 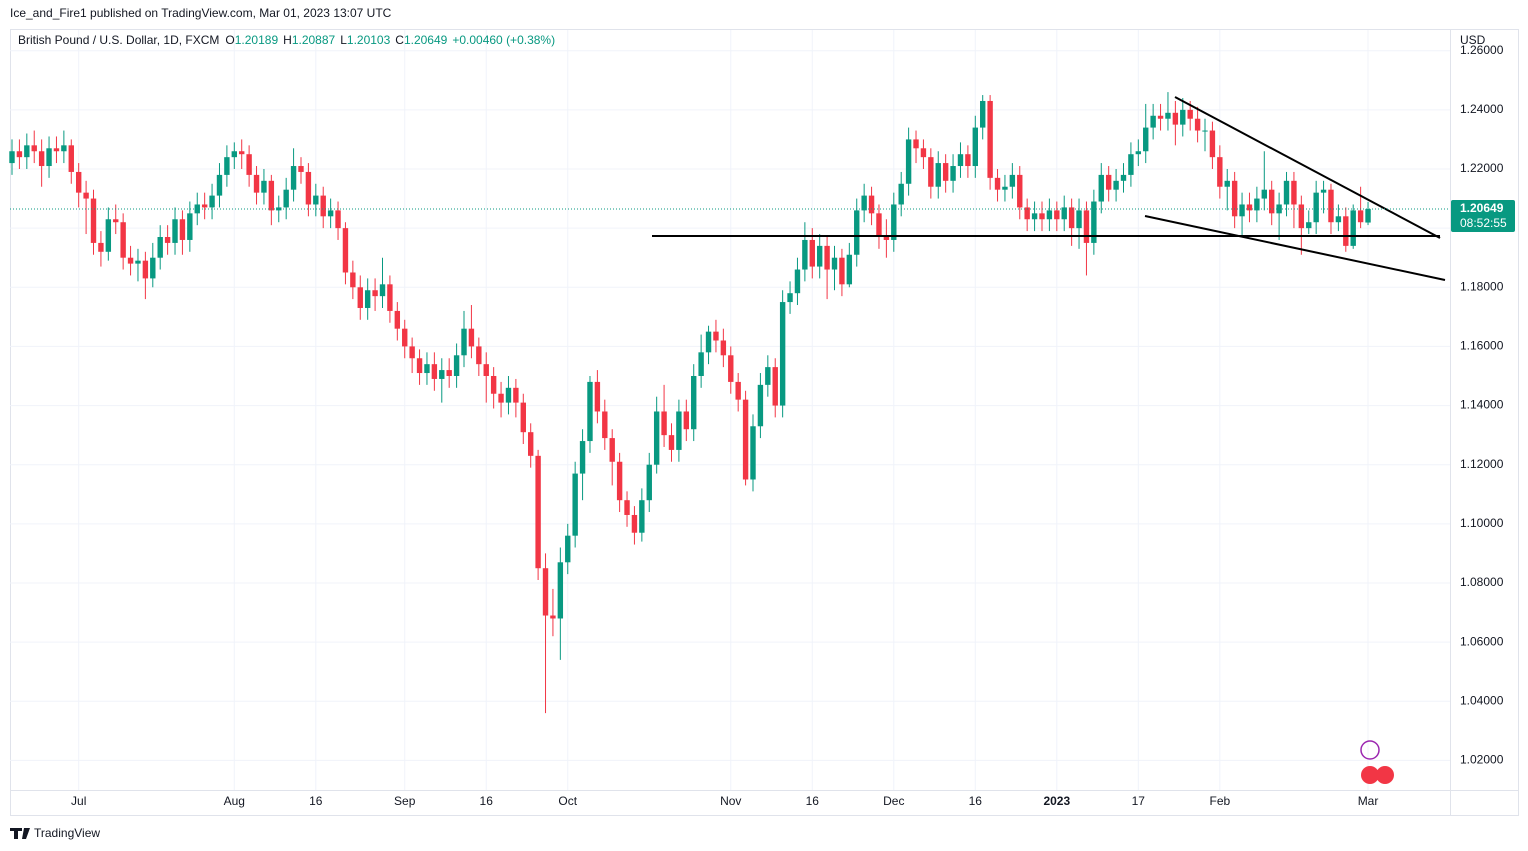 What do you see at coordinates (1139, 801) in the screenshot?
I see `x-tick-label: 17` at bounding box center [1139, 801].